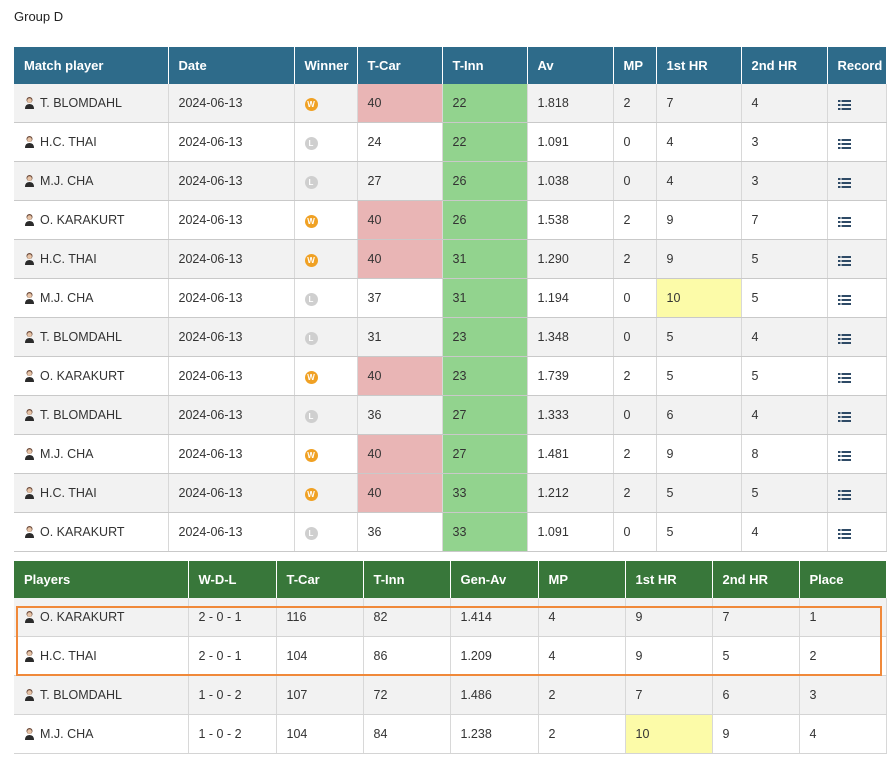  Describe the element at coordinates (570, 181) in the screenshot. I see `match-av: 1.038` at that location.